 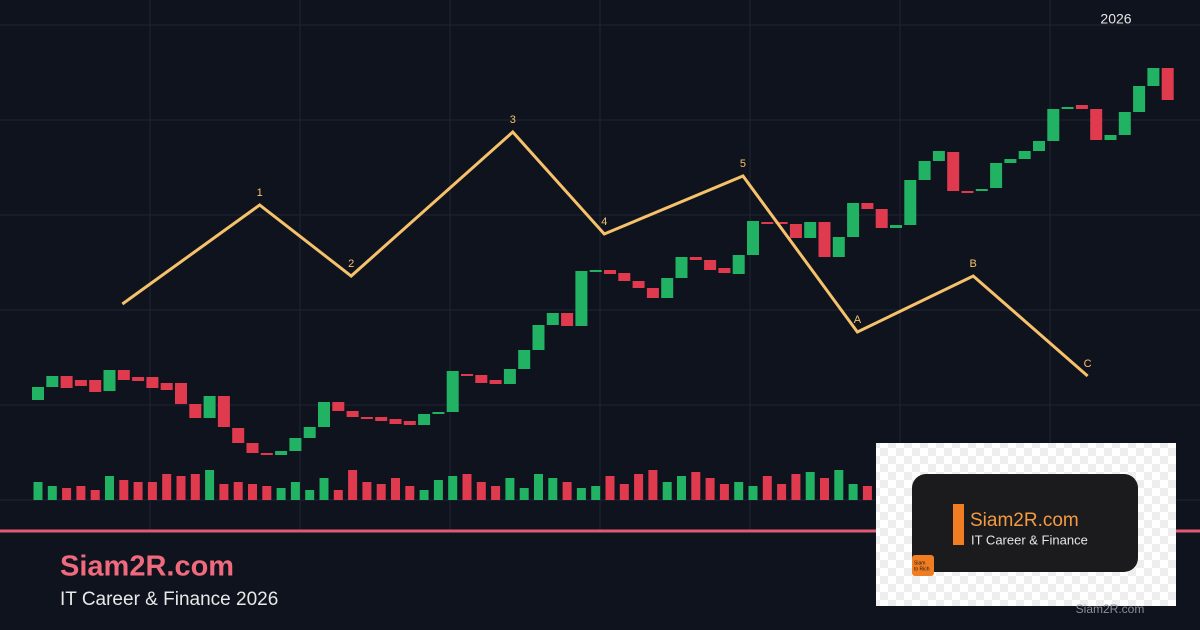 I want to click on watermark: Siam2R.com, so click(x=1110, y=609).